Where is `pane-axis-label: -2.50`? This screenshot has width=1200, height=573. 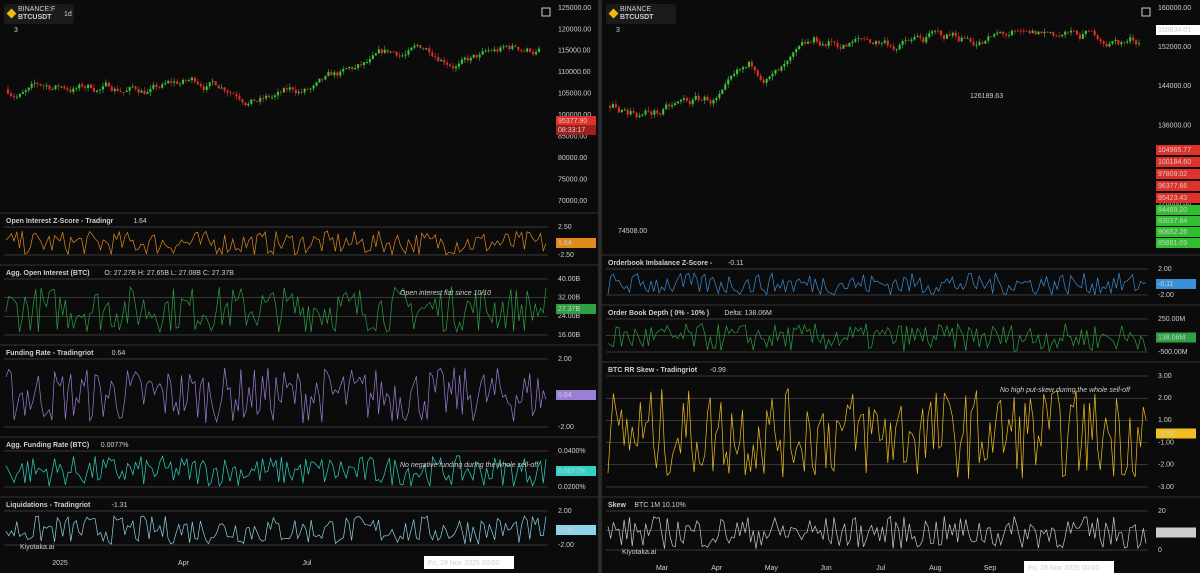
pane-axis-label: -2.50 is located at coordinates (566, 255).